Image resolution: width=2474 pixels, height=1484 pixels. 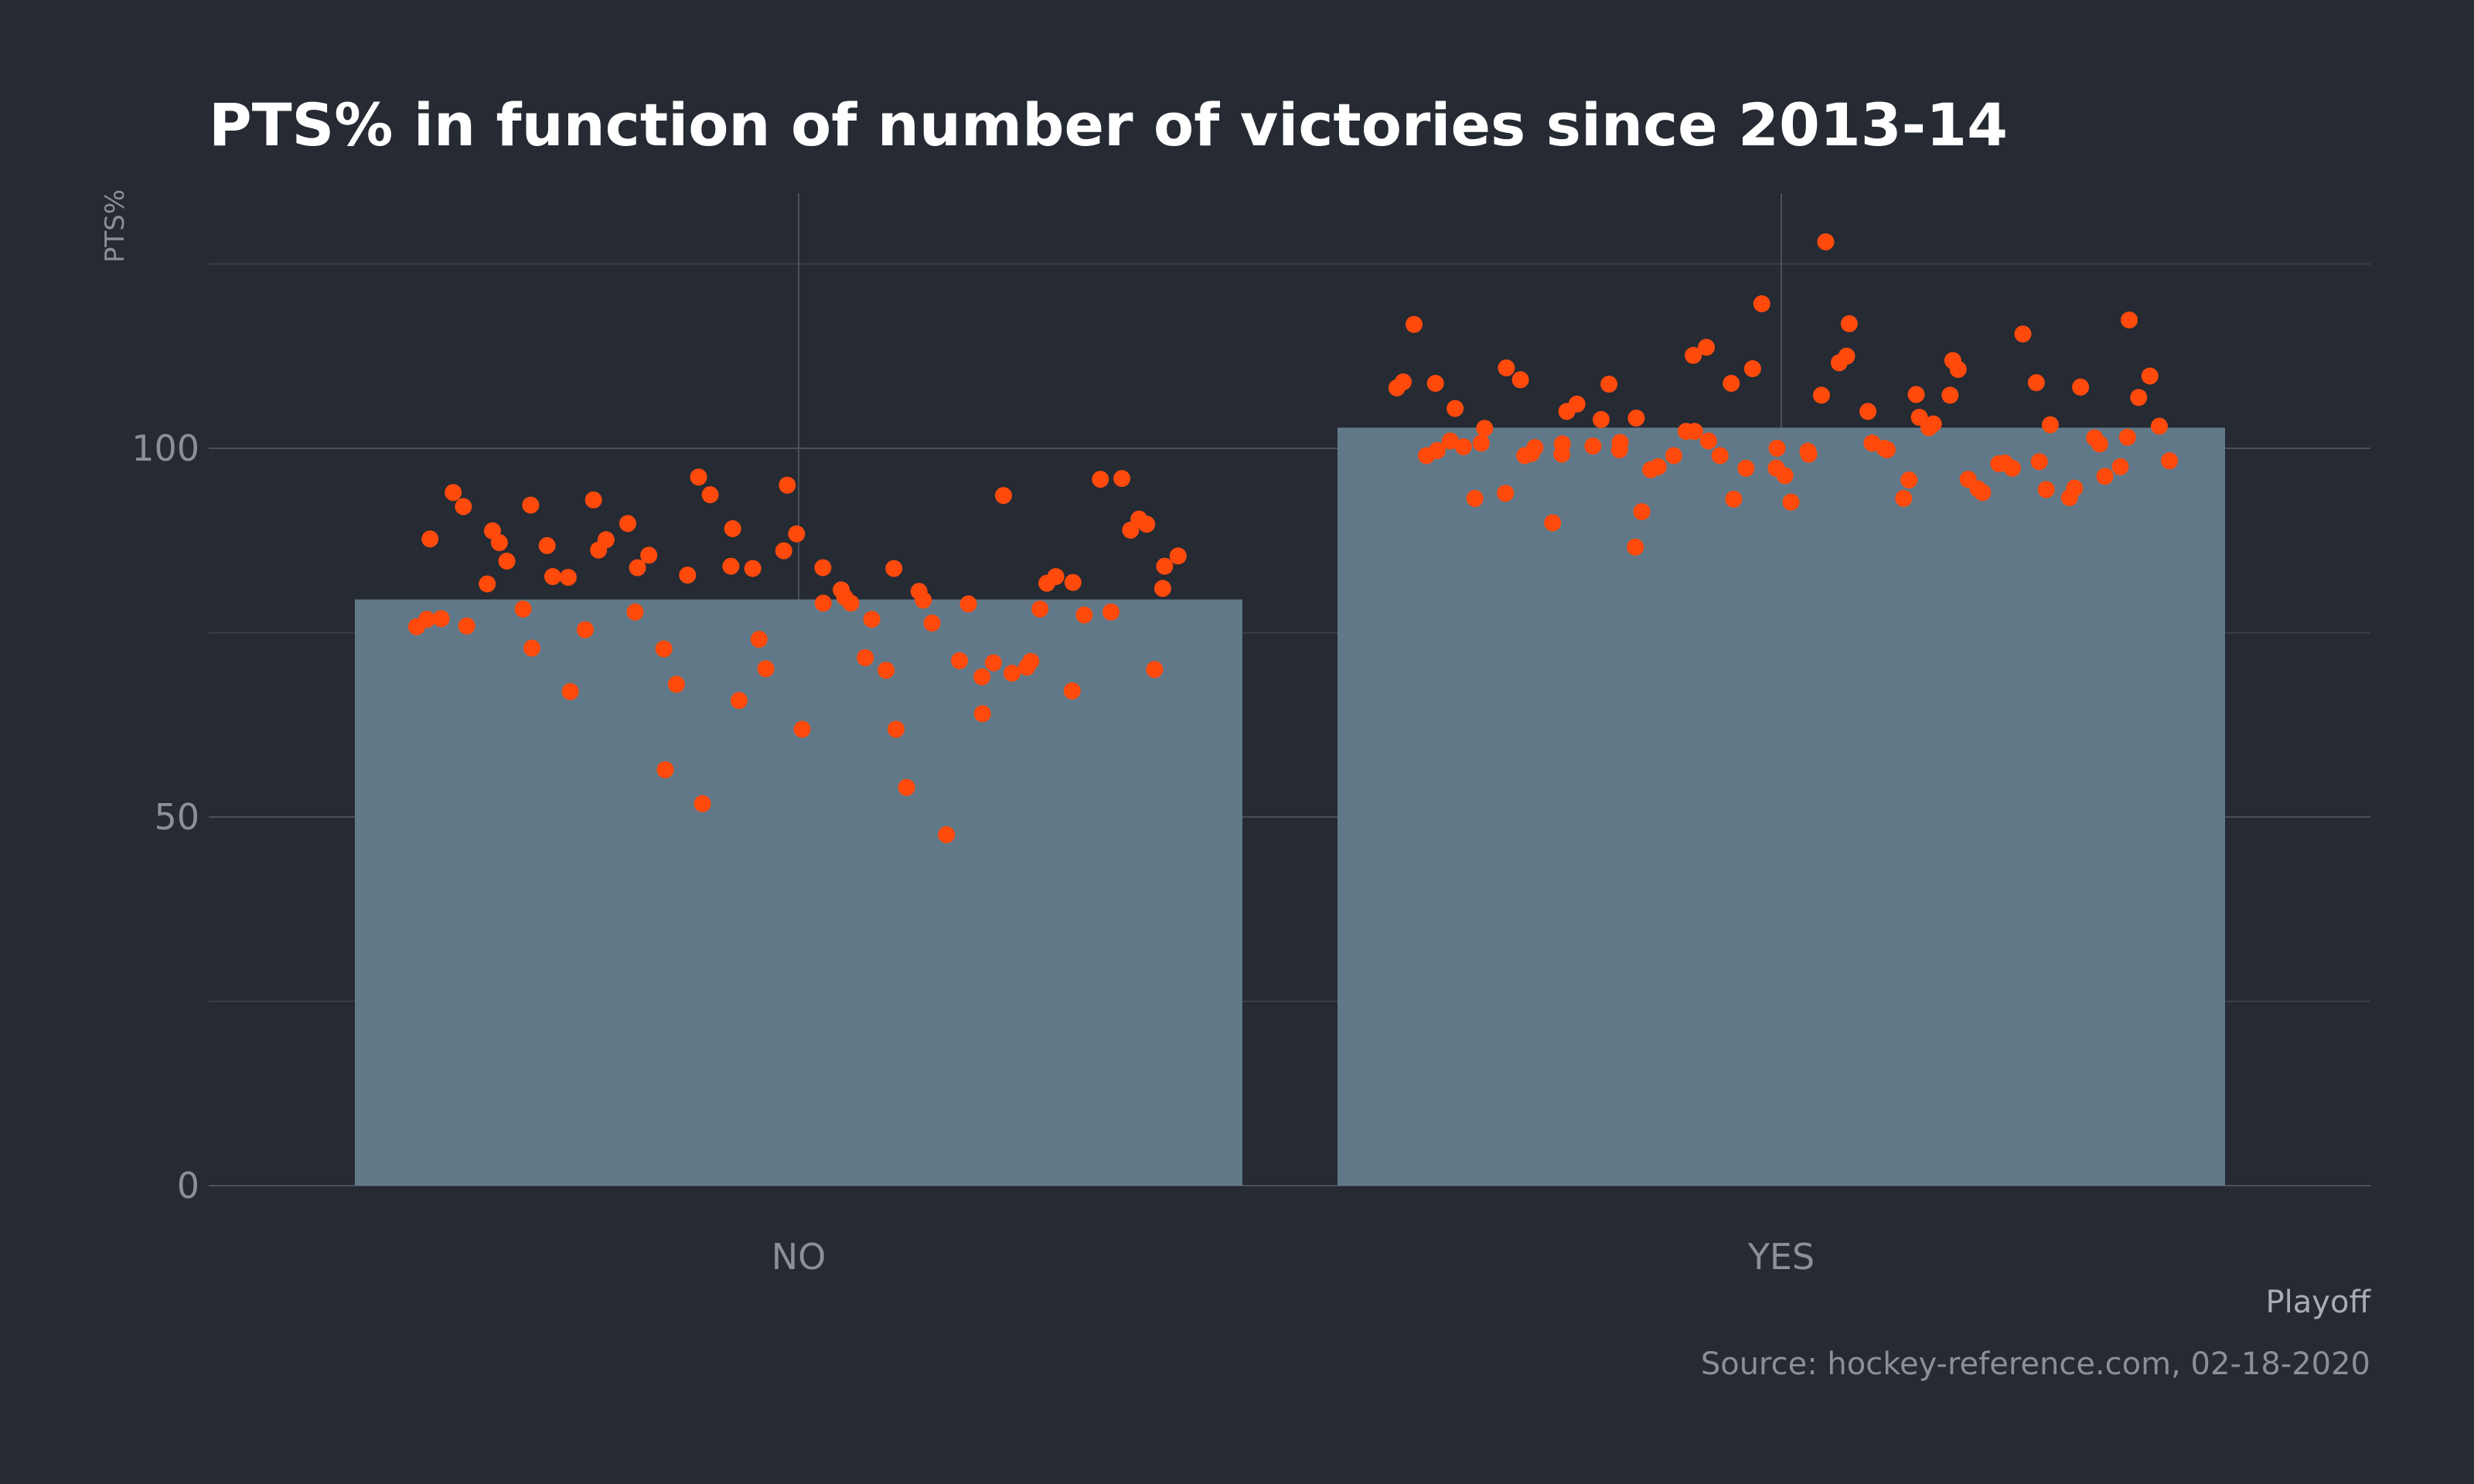 I want to click on x-tick-label-no: NO, so click(x=799, y=1257).